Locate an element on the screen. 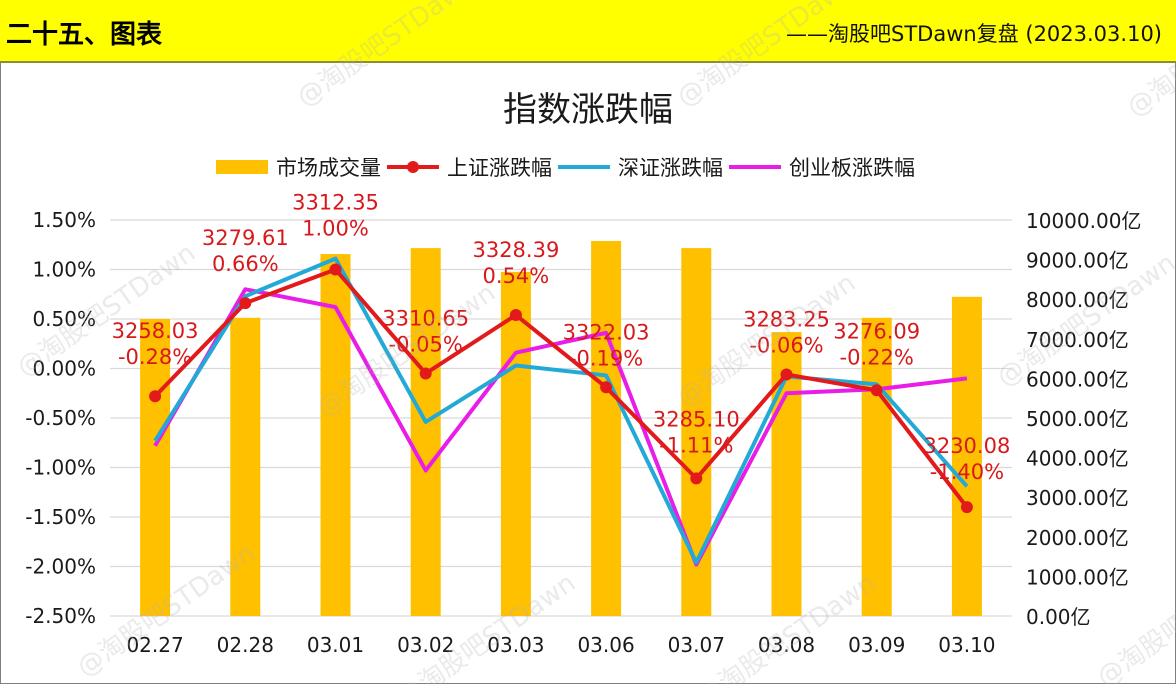 The image size is (1176, 684). x-tick: 02.27 is located at coordinates (154, 645).